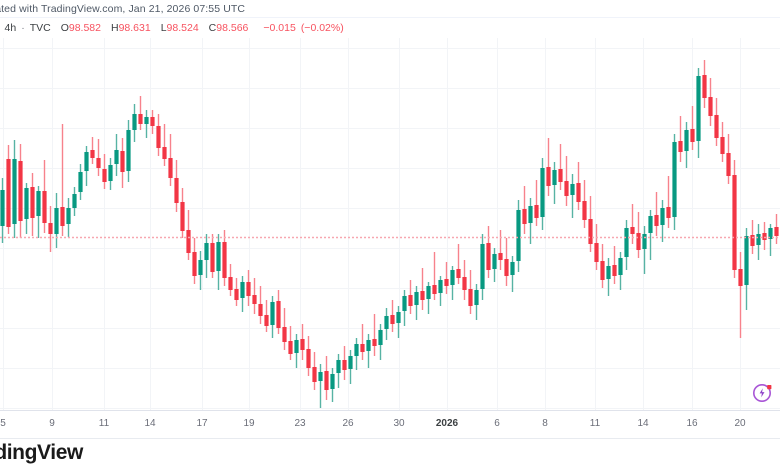 This screenshot has height=471, width=780. Describe the element at coordinates (249, 423) in the screenshot. I see `time-axis-label: 19` at that location.